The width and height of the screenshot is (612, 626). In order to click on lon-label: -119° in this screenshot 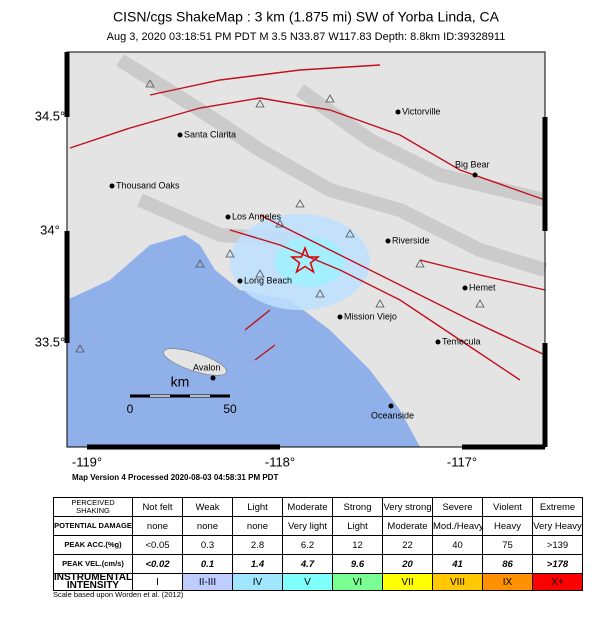, I will do `click(87, 461)`.